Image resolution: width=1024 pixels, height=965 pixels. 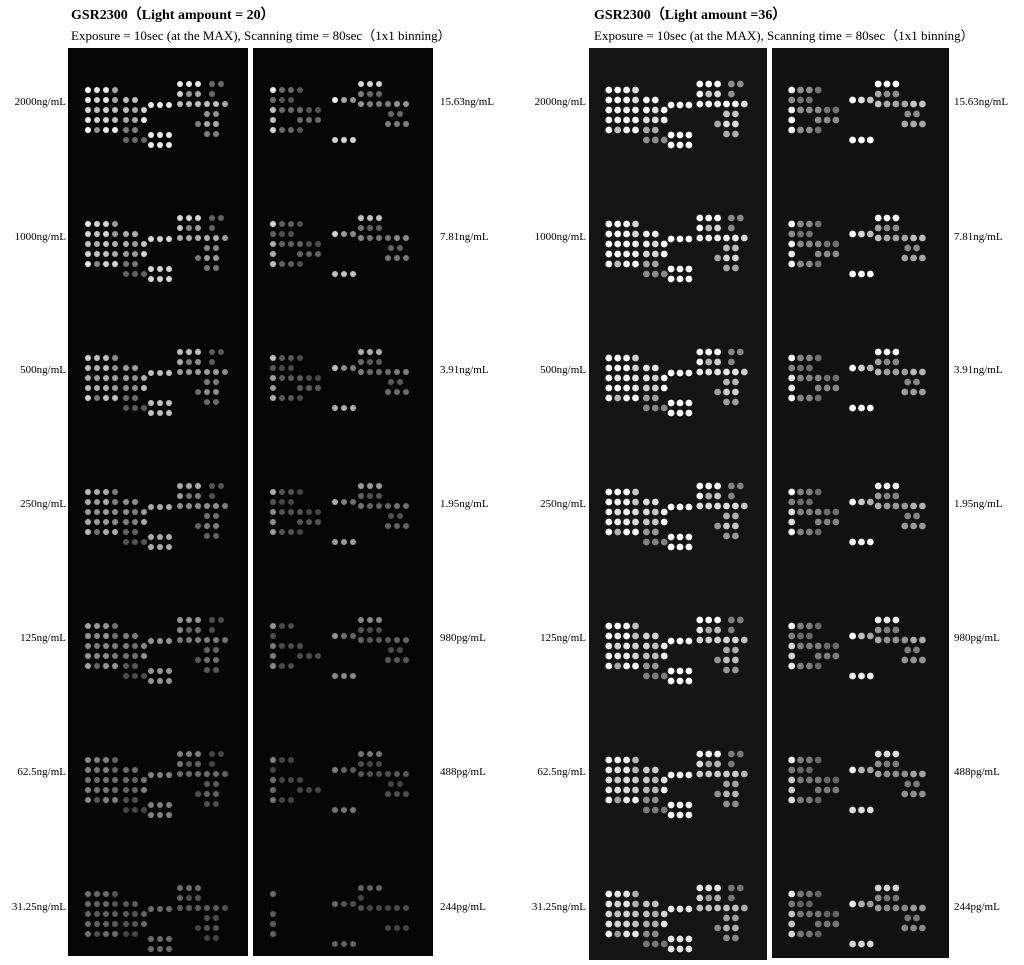 I want to click on panel-title: GSR2300（Light ampount = 20）, so click(x=173, y=15).